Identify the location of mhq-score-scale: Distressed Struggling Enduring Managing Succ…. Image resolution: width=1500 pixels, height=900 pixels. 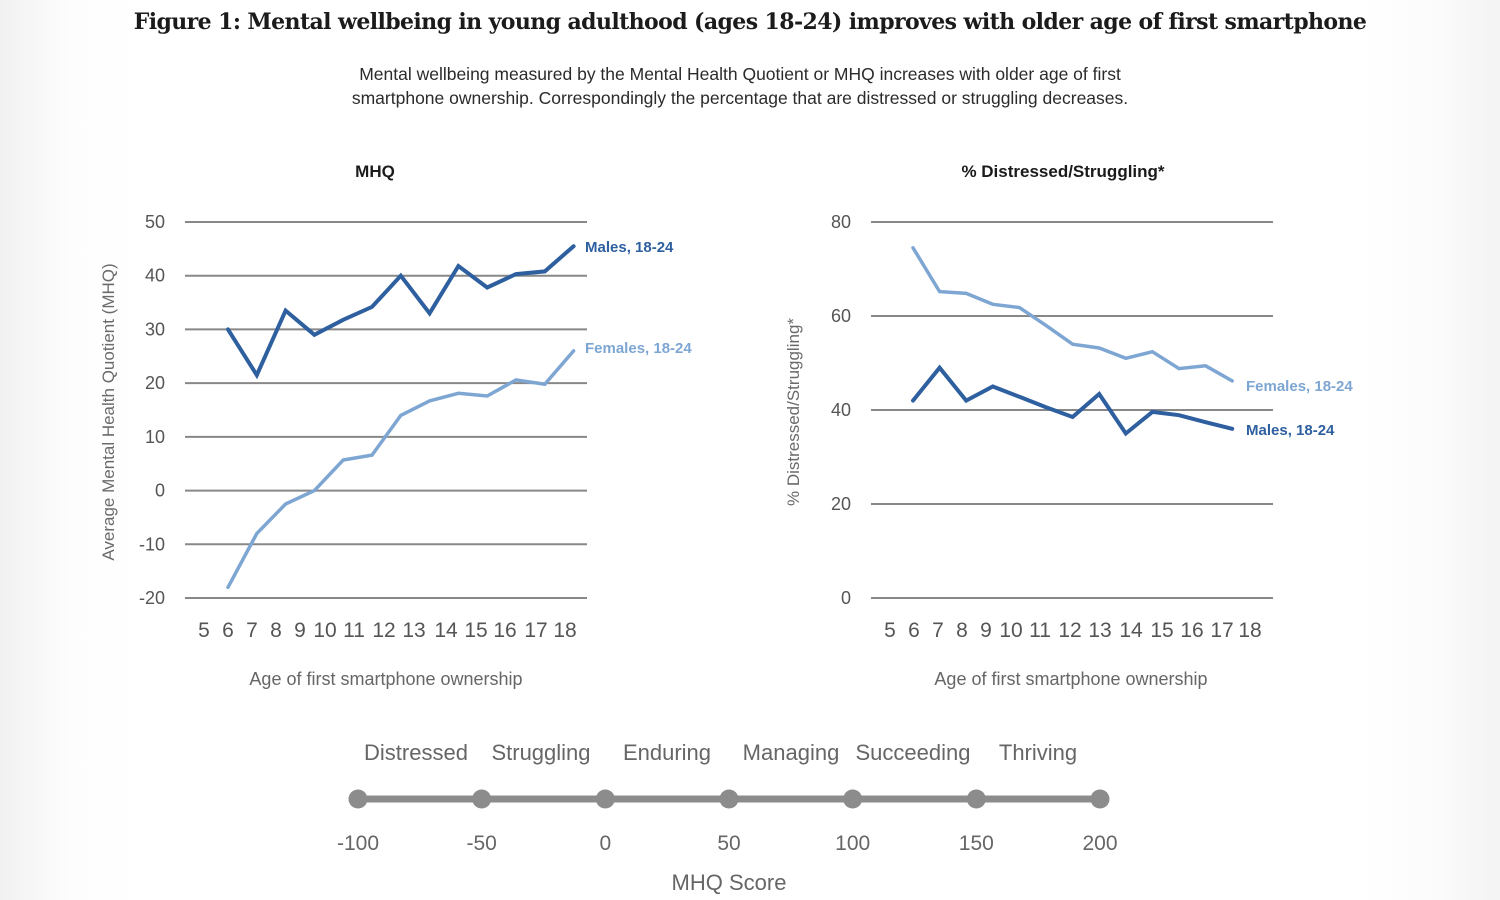
(727, 817).